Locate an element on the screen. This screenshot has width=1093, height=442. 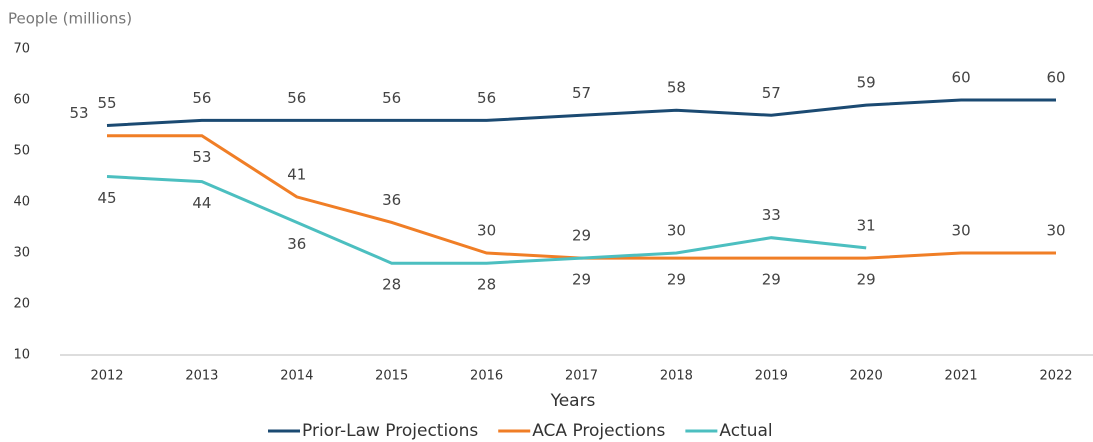
x-tick-label: 2015 is located at coordinates (391, 376).